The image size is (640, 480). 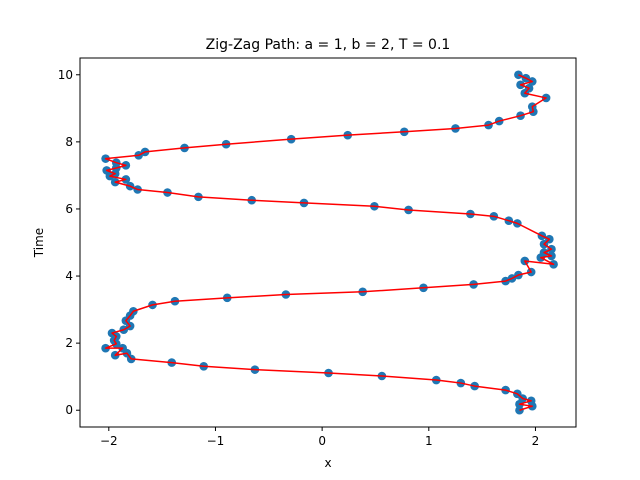 What do you see at coordinates (69, 276) in the screenshot?
I see `y-tick-label: 4` at bounding box center [69, 276].